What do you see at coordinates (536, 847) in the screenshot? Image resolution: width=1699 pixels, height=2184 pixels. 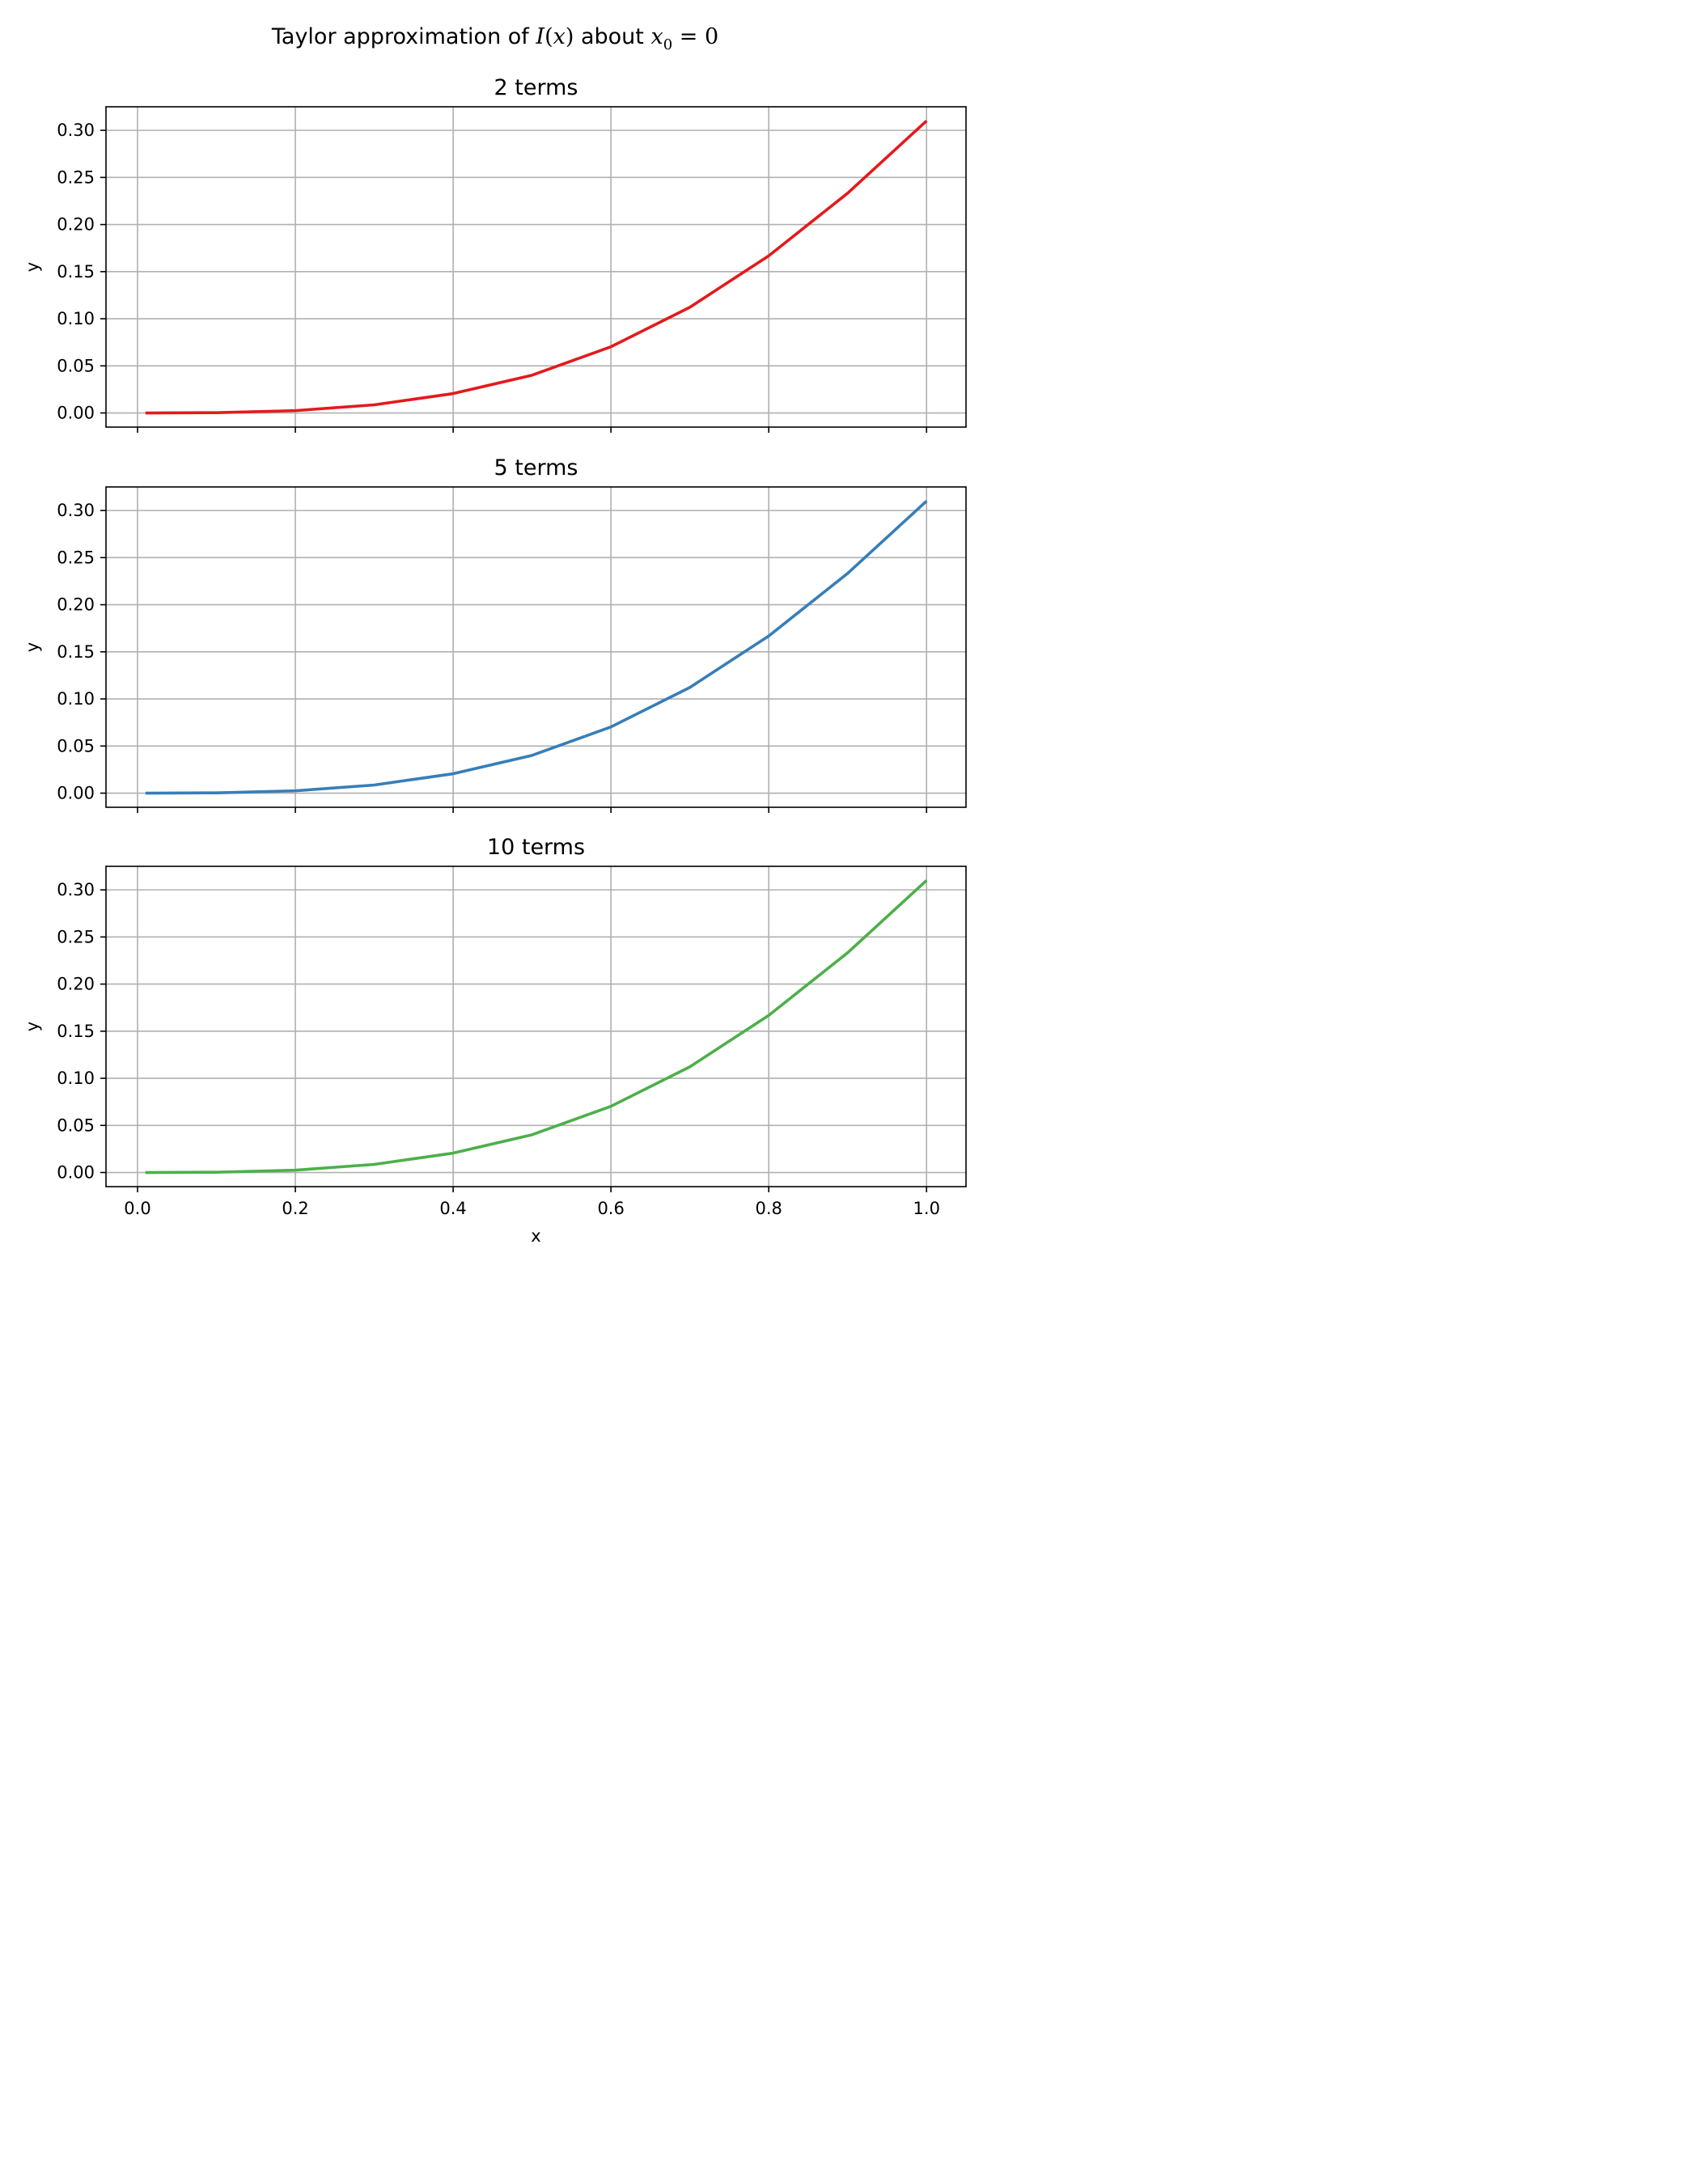 I see `subplot-title: 10 terms` at bounding box center [536, 847].